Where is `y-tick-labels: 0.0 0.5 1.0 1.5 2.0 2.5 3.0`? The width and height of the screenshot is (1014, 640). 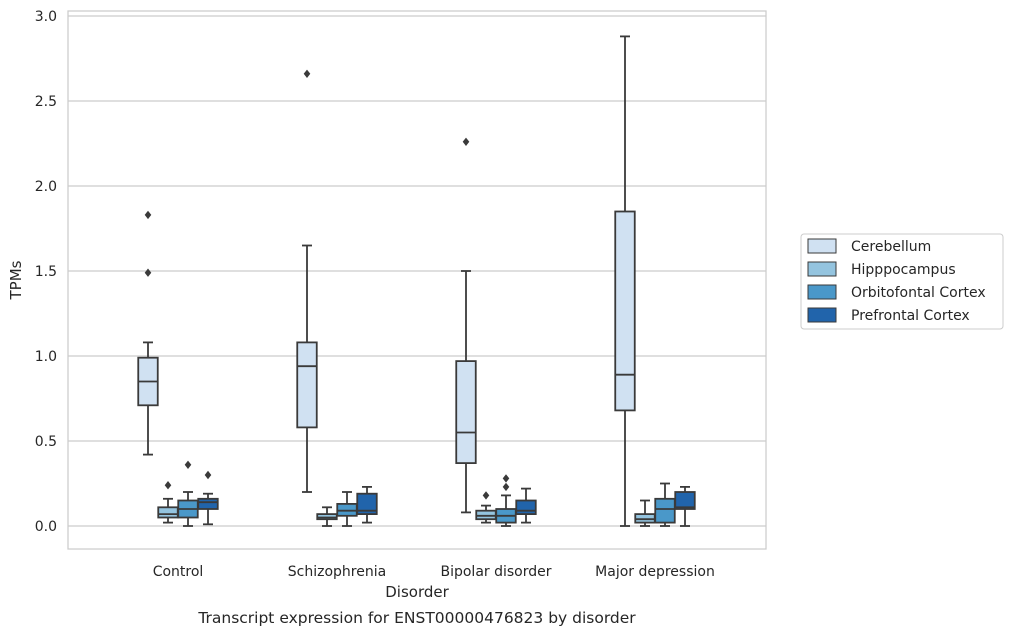 y-tick-labels: 0.0 0.5 1.0 1.5 2.0 2.5 3.0 is located at coordinates (46, 272).